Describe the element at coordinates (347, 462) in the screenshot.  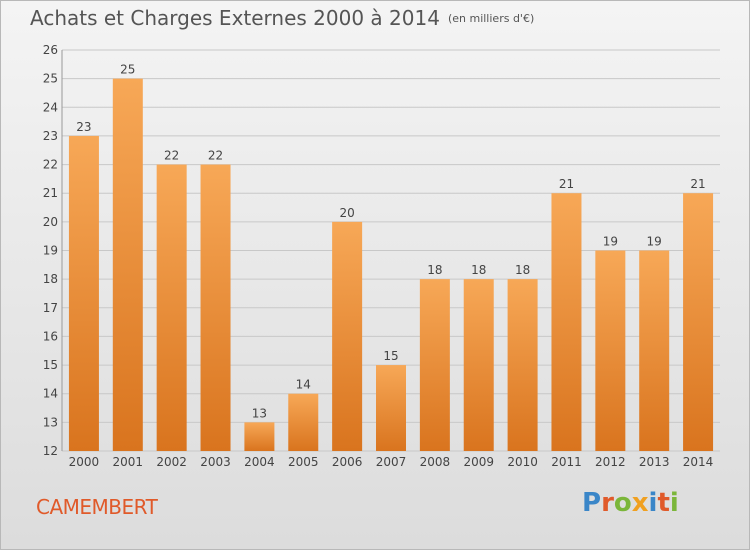
I see `x-tick-label: 2006` at that location.